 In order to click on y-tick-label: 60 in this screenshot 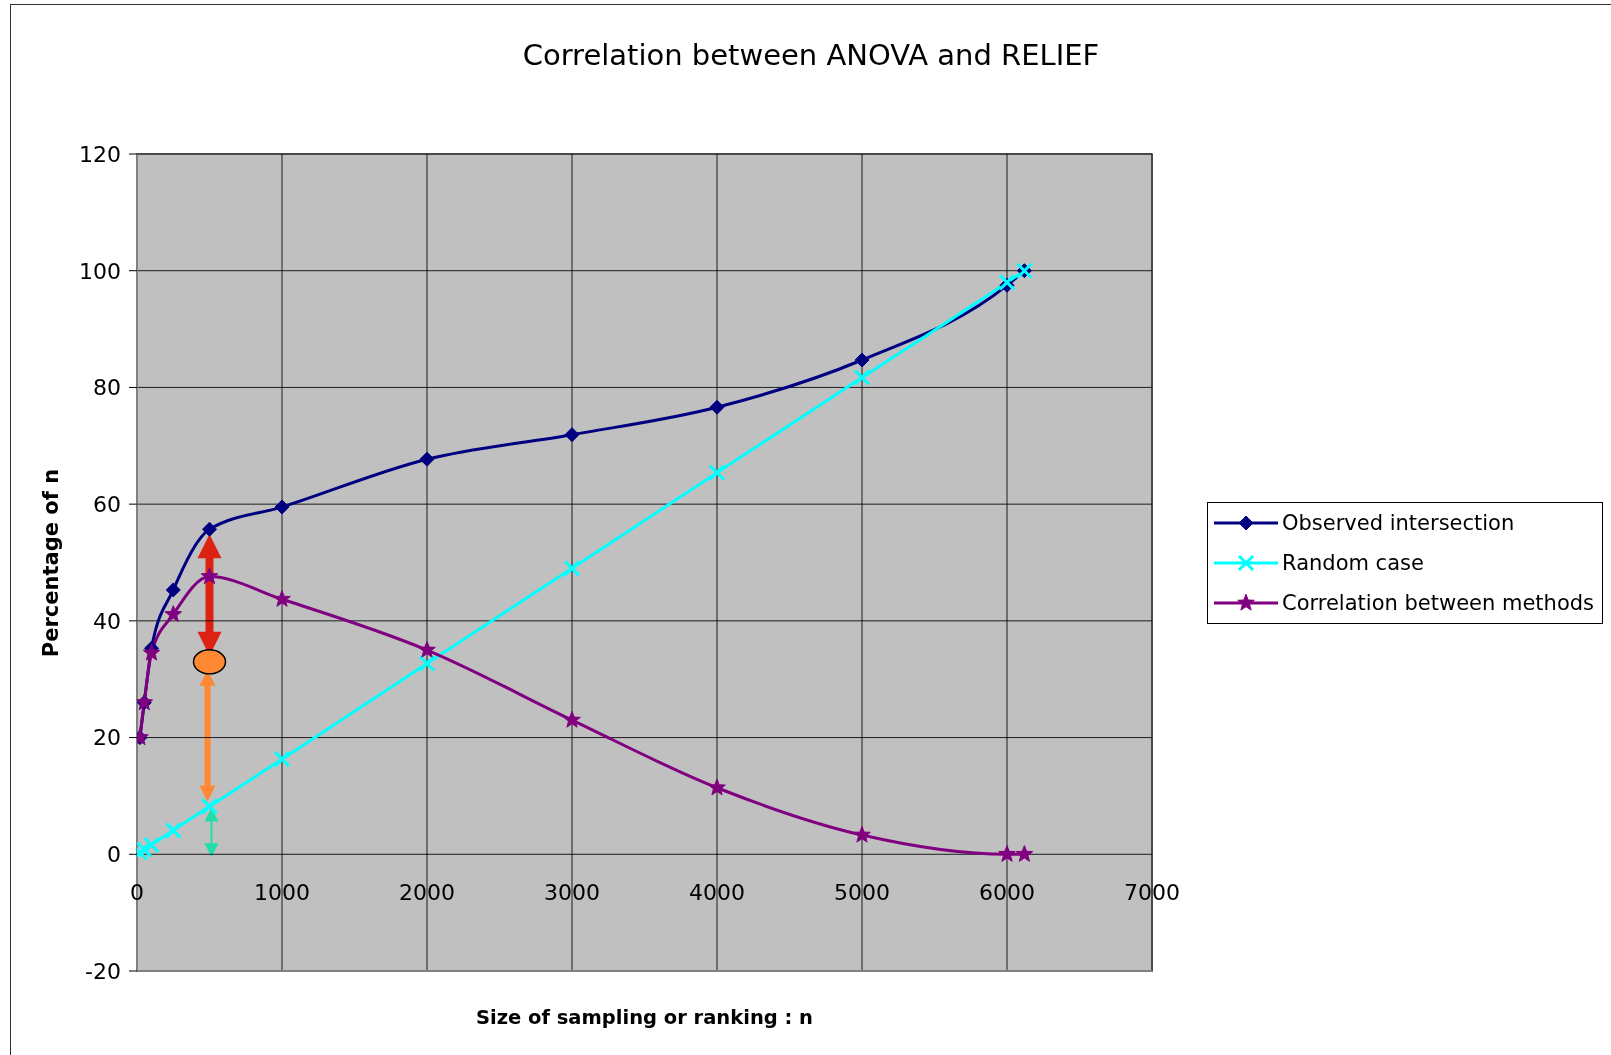, I will do `click(107, 504)`.